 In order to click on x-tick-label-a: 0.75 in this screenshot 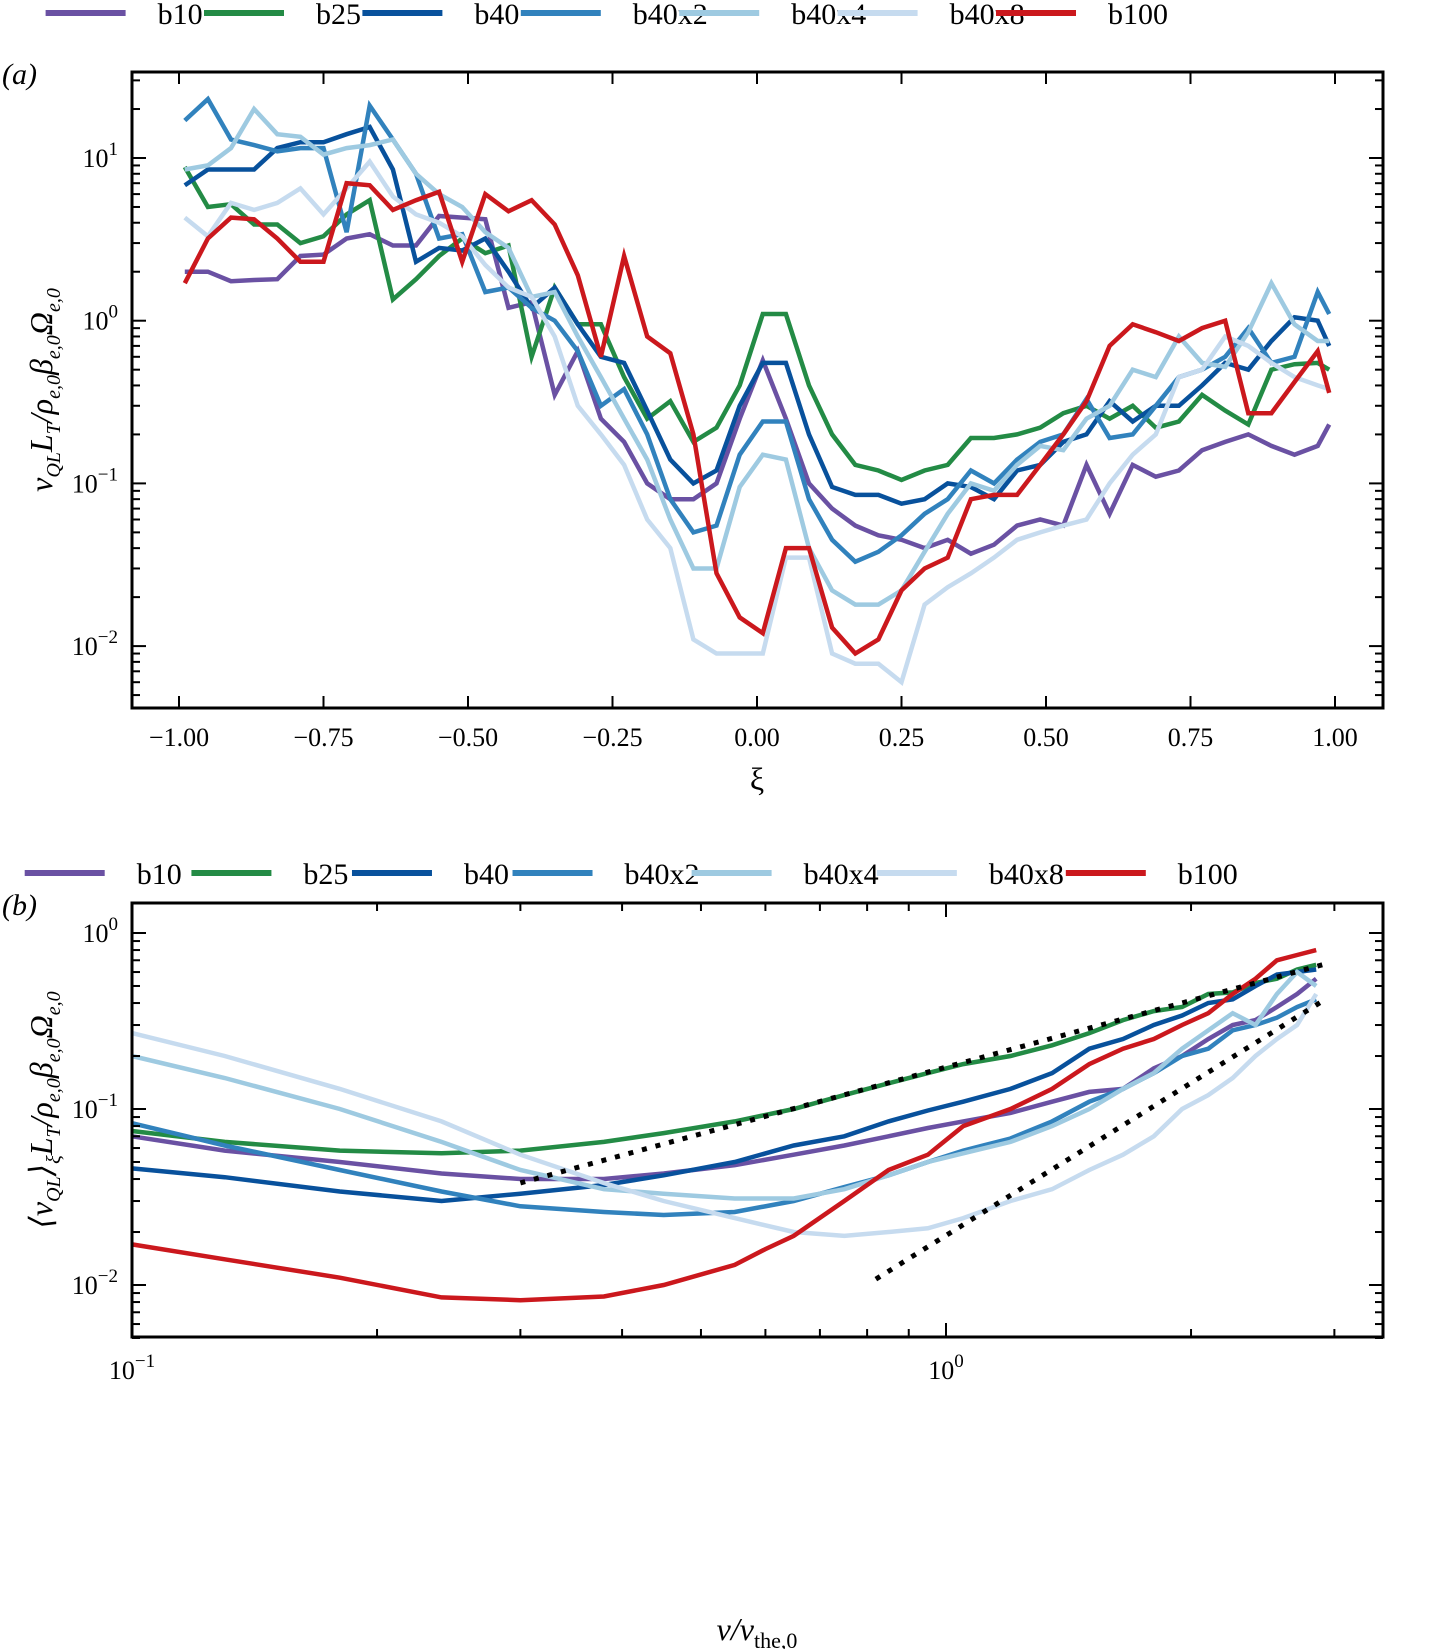, I will do `click(1191, 737)`.